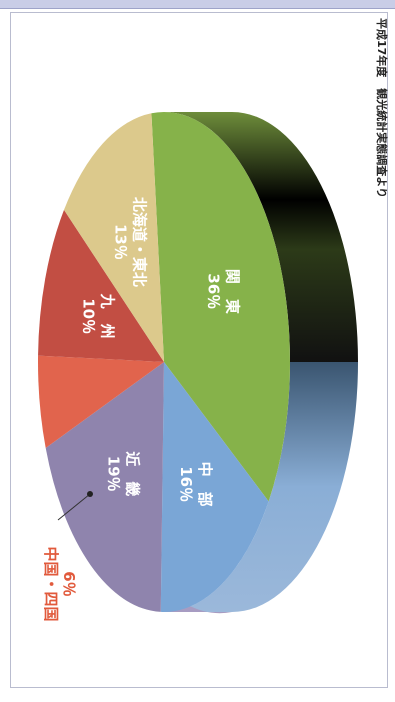 This screenshot has width=395, height=702. I want to click on slice-label-group-1: 中 部16％, so click(195, 484).